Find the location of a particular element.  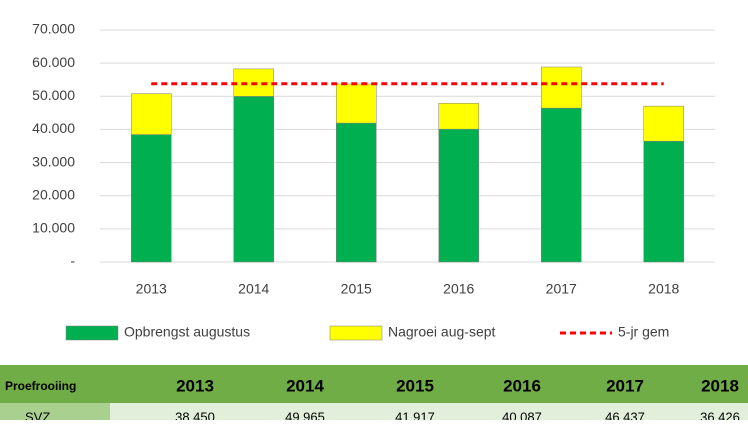

table-cell: 49.965 is located at coordinates (305, 414).